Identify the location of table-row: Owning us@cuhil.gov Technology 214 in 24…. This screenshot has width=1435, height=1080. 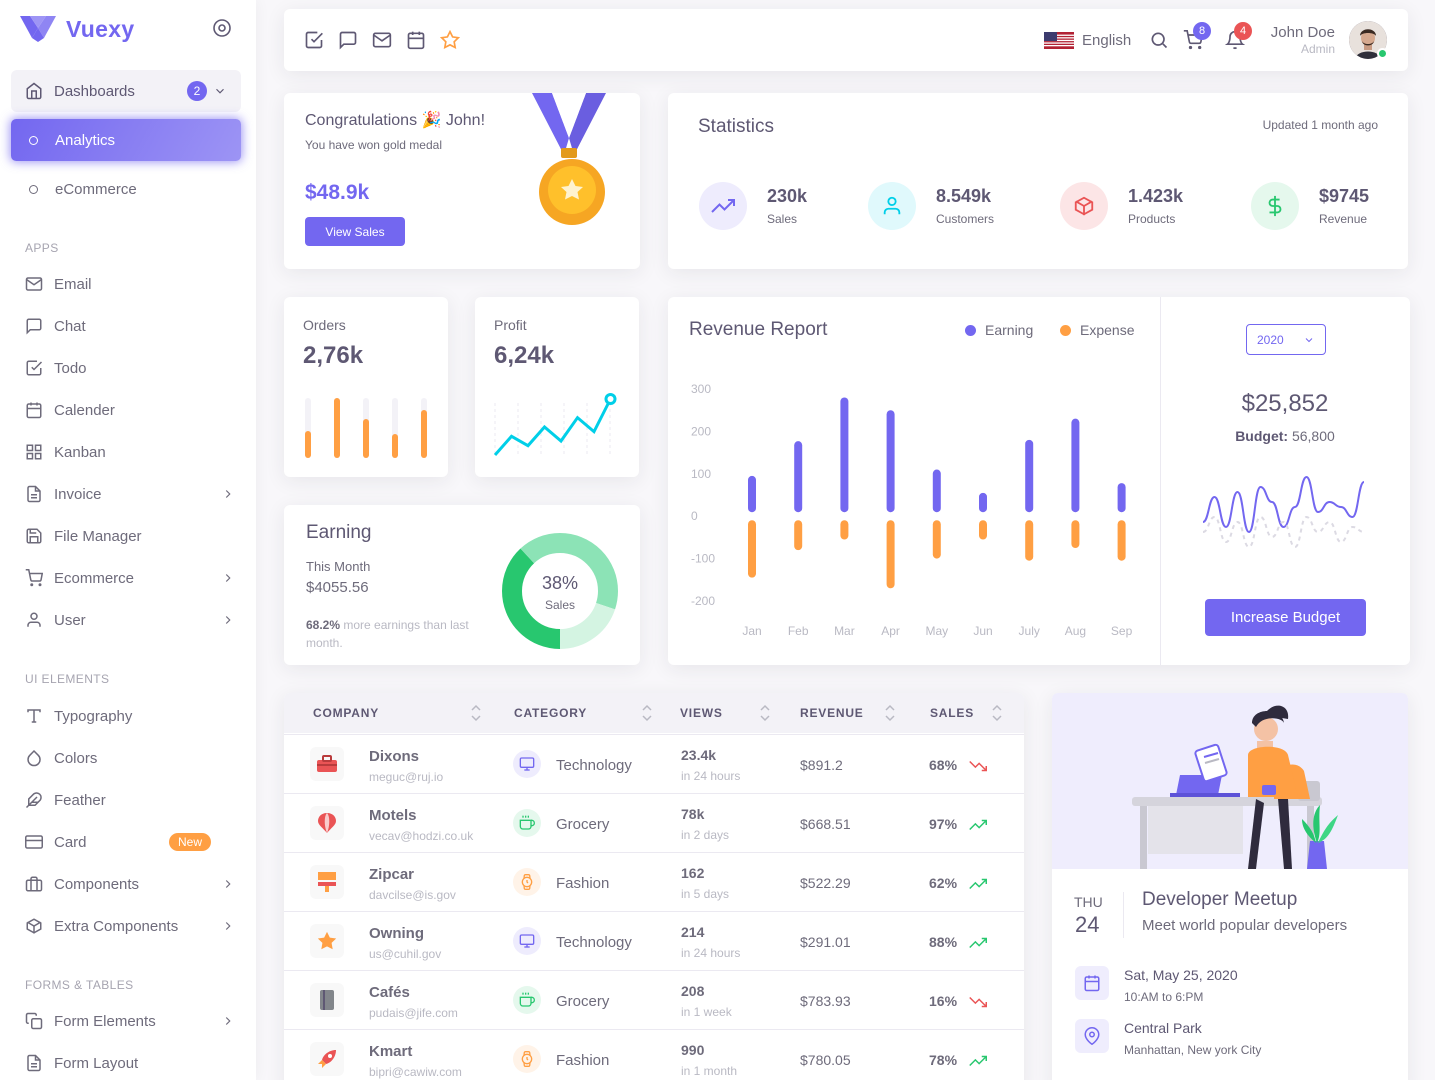
(654, 940).